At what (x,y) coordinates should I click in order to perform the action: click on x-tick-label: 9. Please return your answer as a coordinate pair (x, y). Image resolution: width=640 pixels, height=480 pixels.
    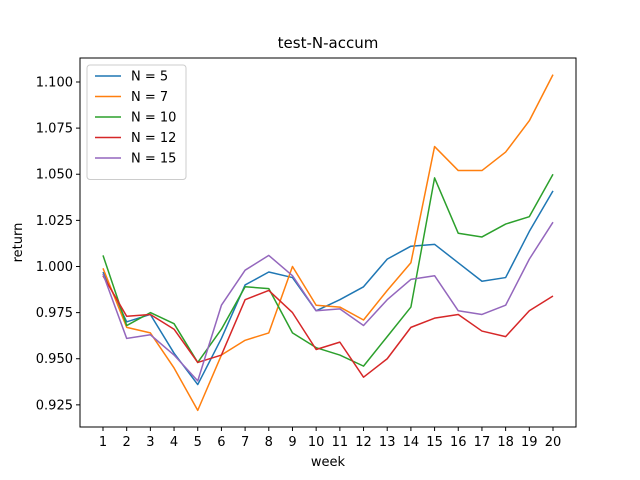
    Looking at the image, I should click on (292, 442).